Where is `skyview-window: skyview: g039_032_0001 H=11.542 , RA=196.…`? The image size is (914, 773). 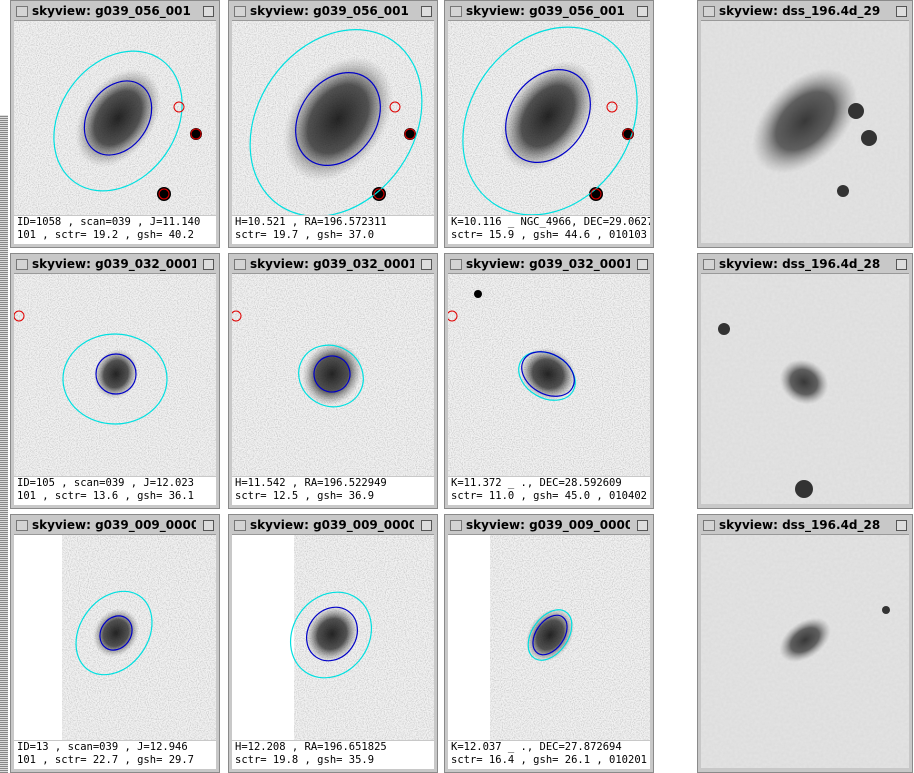
skyview-window: skyview: g039_032_0001 H=11.542 , RA=196.… is located at coordinates (333, 381).